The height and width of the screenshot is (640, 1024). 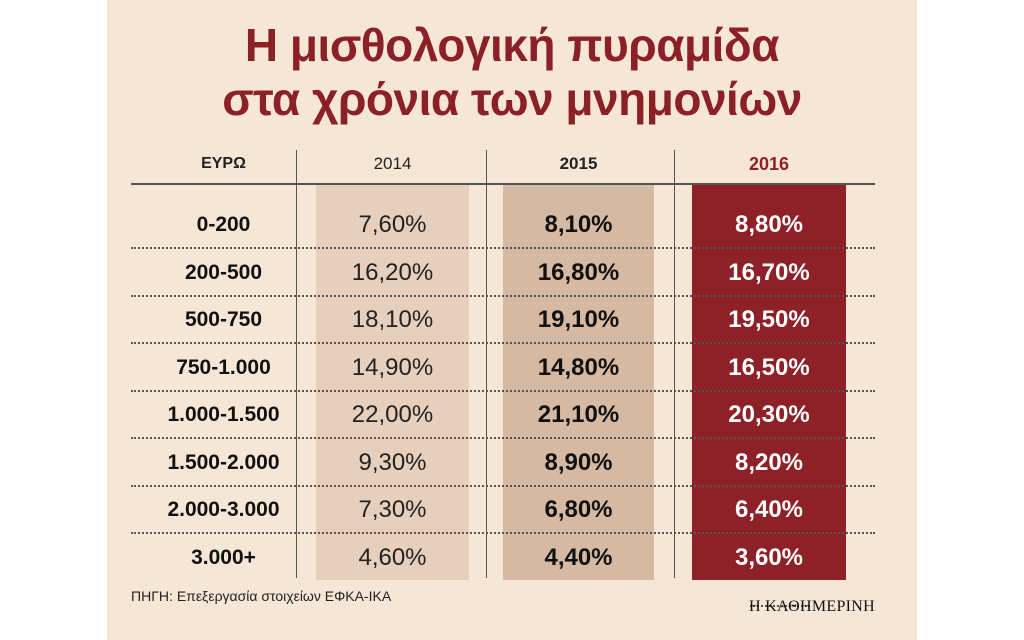 What do you see at coordinates (392, 367) in the screenshot?
I see `value-2014: 14,90%` at bounding box center [392, 367].